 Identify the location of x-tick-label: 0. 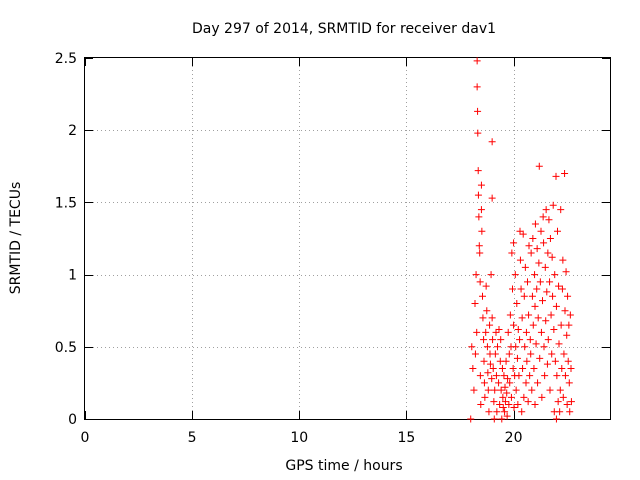
(85, 438).